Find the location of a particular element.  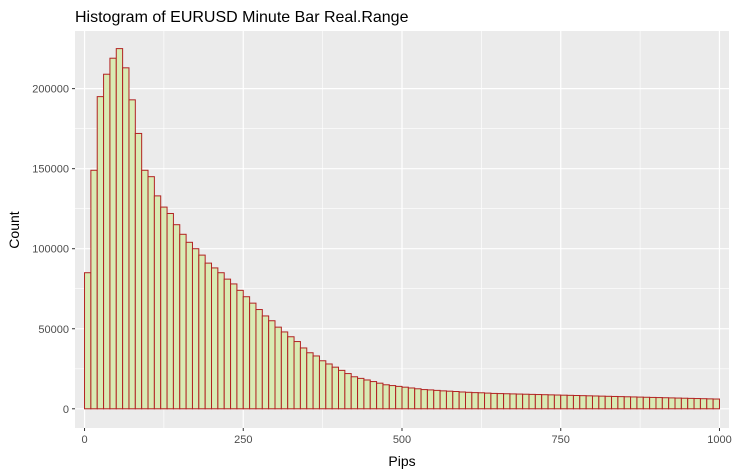

y-axis-ticks: 0 50000 100000 150000 200000 is located at coordinates (53, 250).